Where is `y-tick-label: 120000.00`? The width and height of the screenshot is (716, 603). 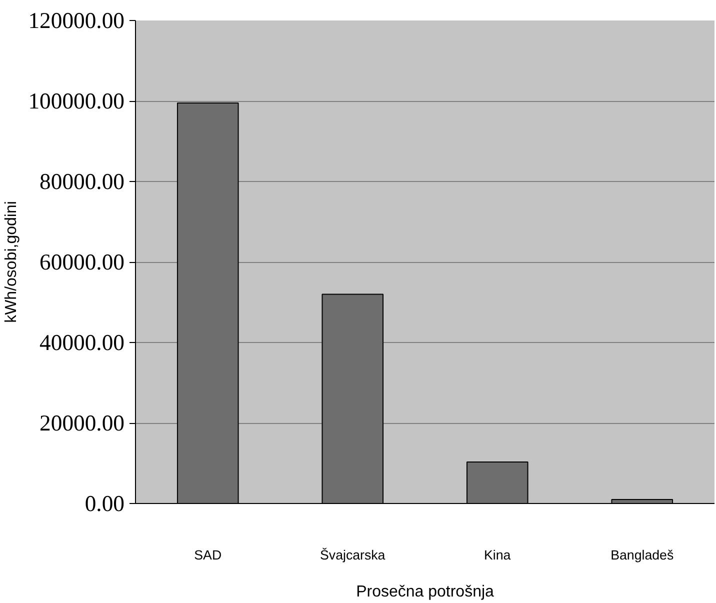
y-tick-label: 120000.00 is located at coordinates (76, 20).